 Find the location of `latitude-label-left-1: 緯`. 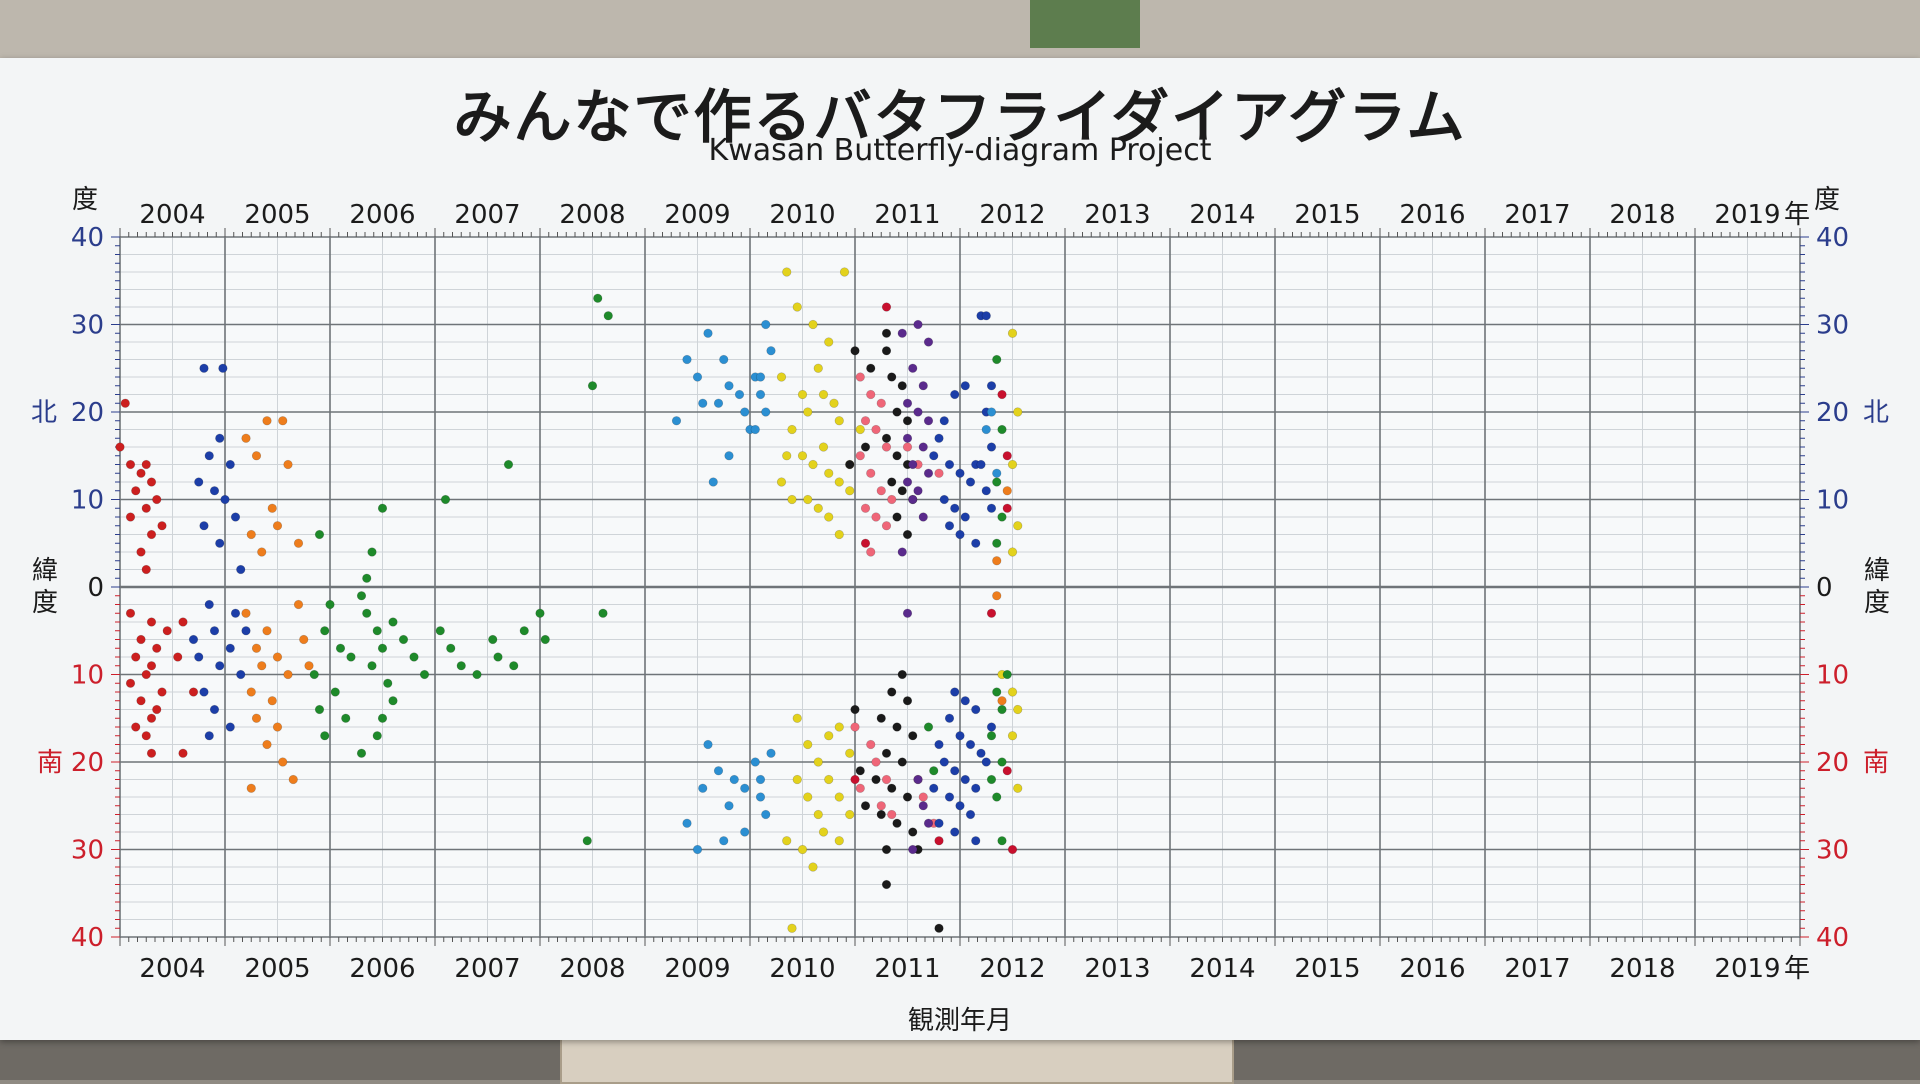

latitude-label-left-1: 緯 is located at coordinates (45, 571).